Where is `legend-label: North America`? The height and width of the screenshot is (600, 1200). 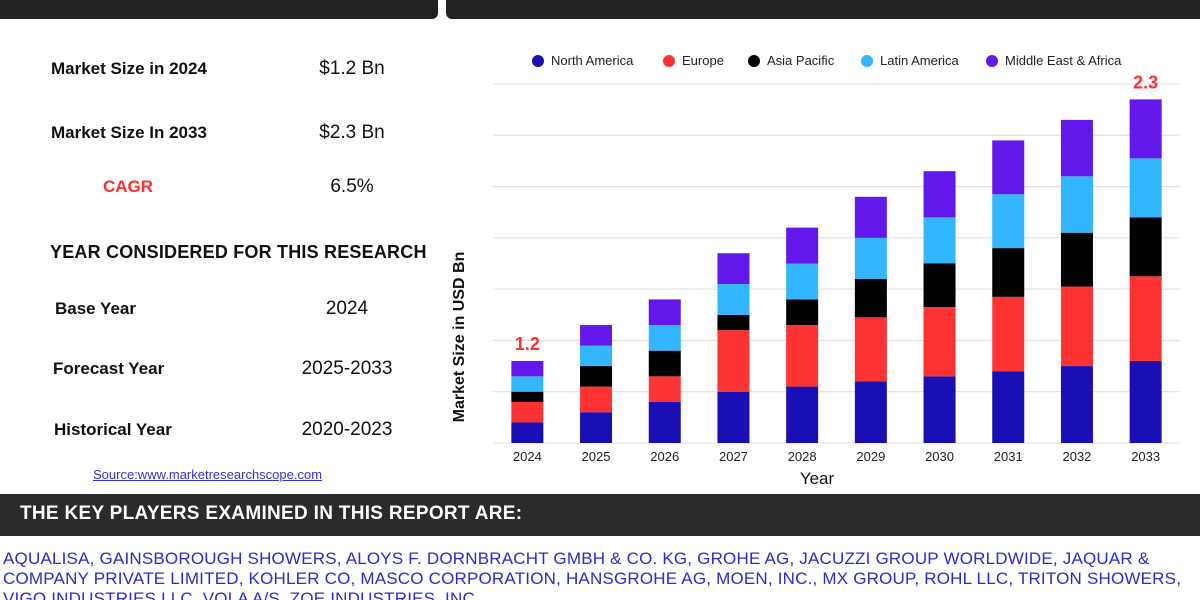
legend-label: North America is located at coordinates (592, 60).